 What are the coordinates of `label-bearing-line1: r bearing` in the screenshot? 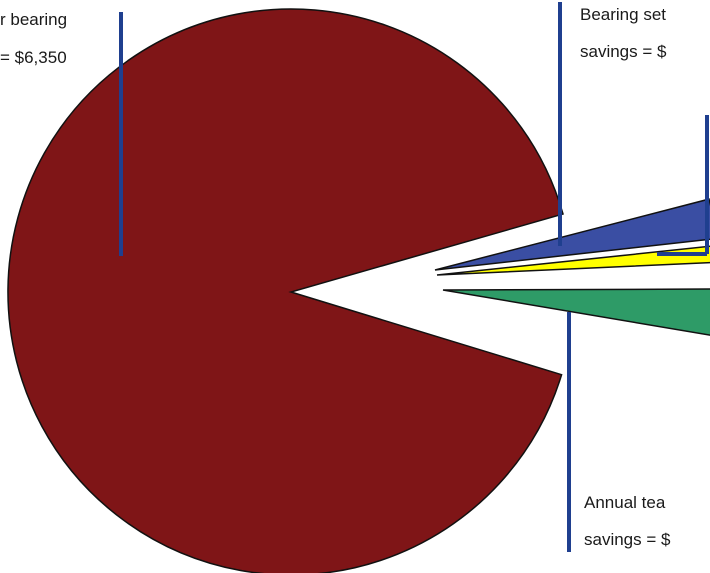 It's located at (33, 19).